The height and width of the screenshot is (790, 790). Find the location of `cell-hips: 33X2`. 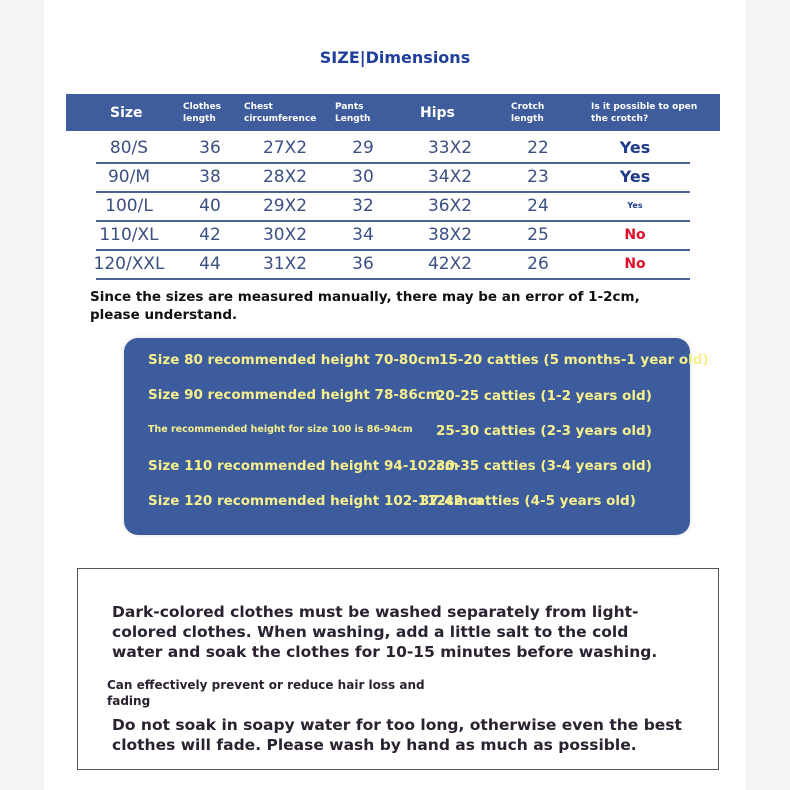

cell-hips: 33X2 is located at coordinates (450, 147).